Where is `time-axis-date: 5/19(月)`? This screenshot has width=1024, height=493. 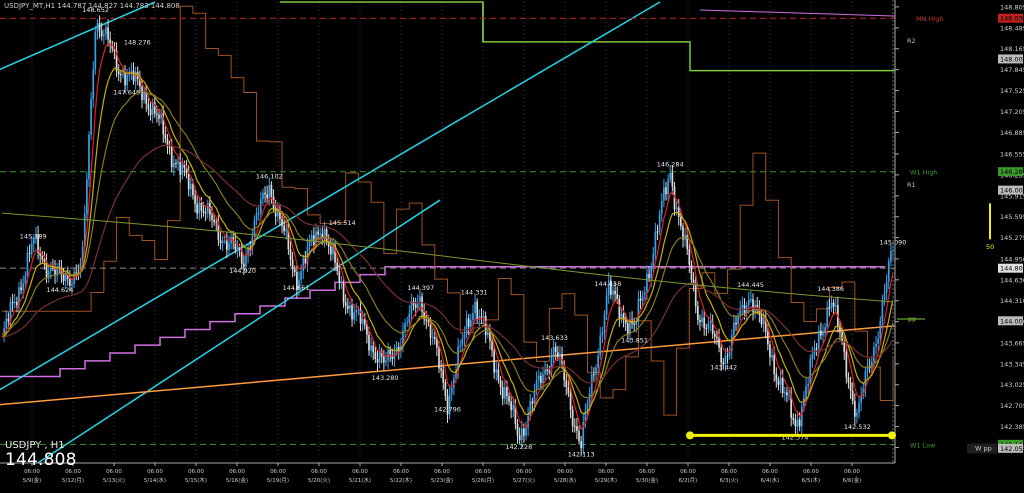 time-axis-date: 5/19(月) is located at coordinates (278, 480).